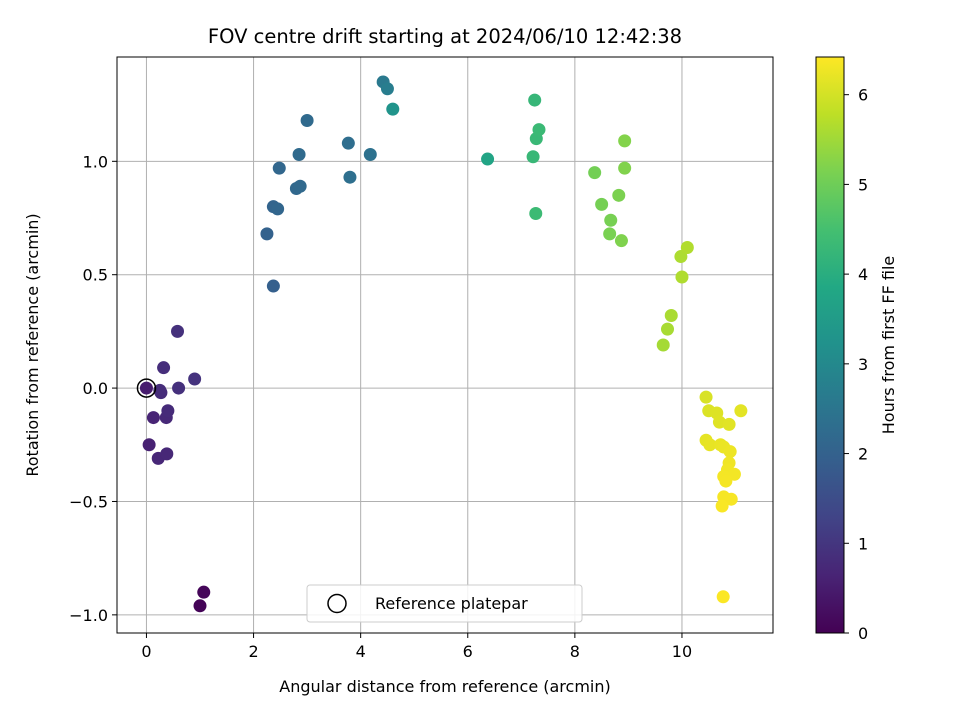  I want to click on colorbar-tick-label: 0, so click(863, 633).